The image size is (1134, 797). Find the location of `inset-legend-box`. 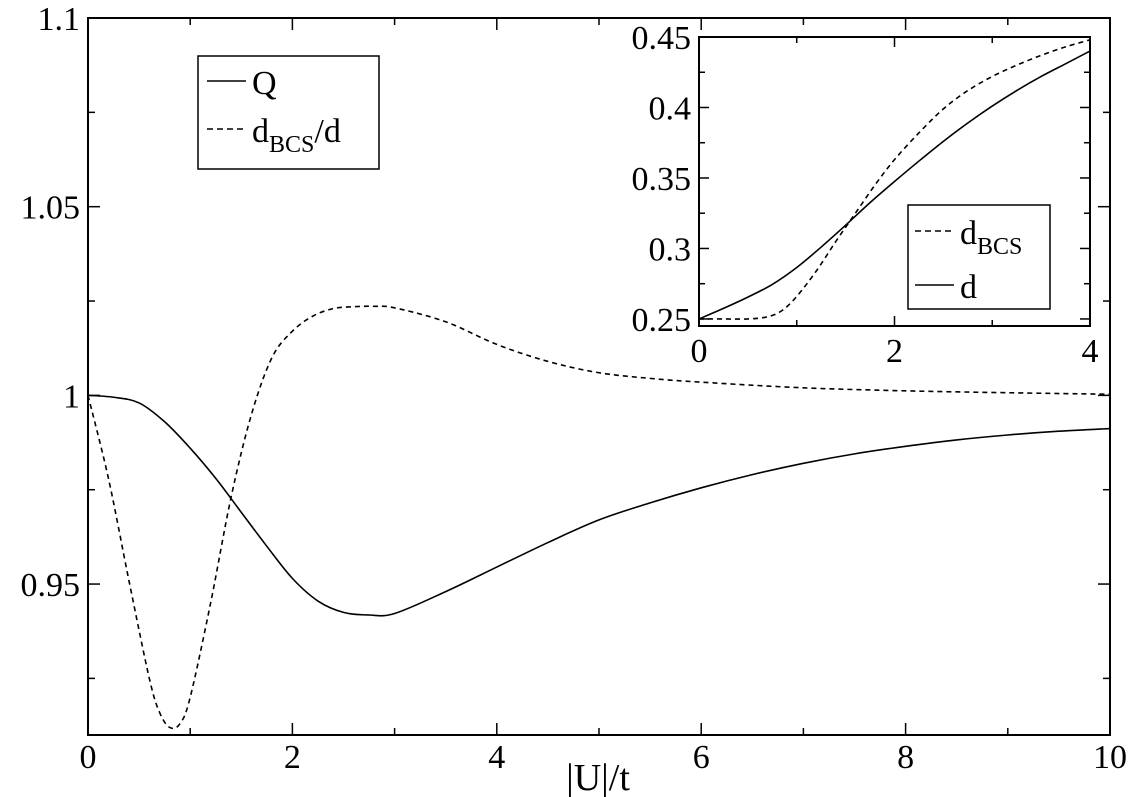

inset-legend-box is located at coordinates (979, 257).